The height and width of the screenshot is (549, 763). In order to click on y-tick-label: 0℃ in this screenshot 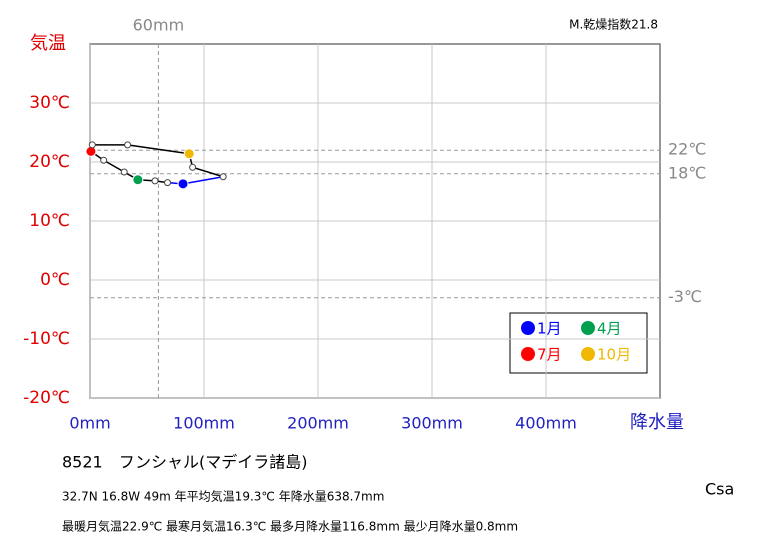, I will do `click(55, 280)`.